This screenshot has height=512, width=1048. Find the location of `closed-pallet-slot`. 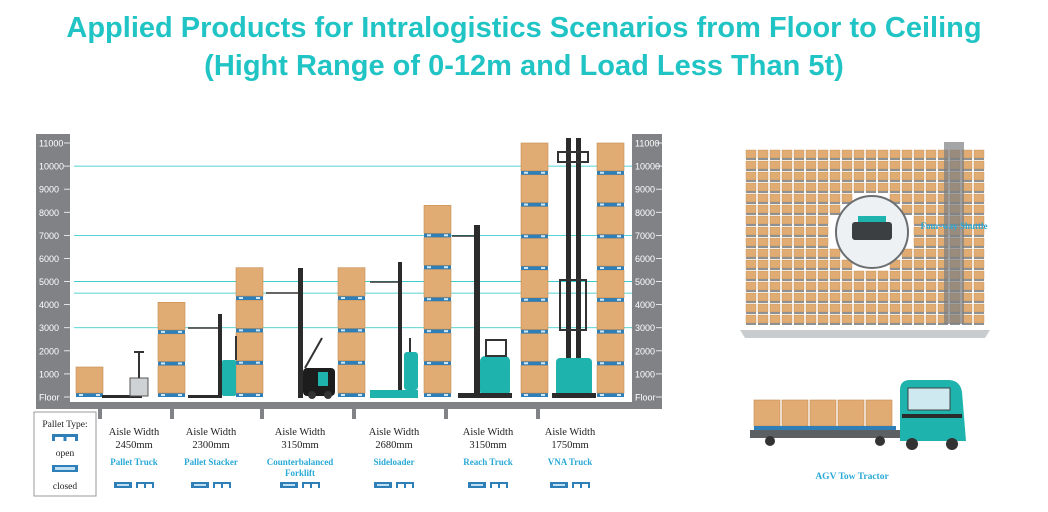

closed-pallet-slot is located at coordinates (559, 485).